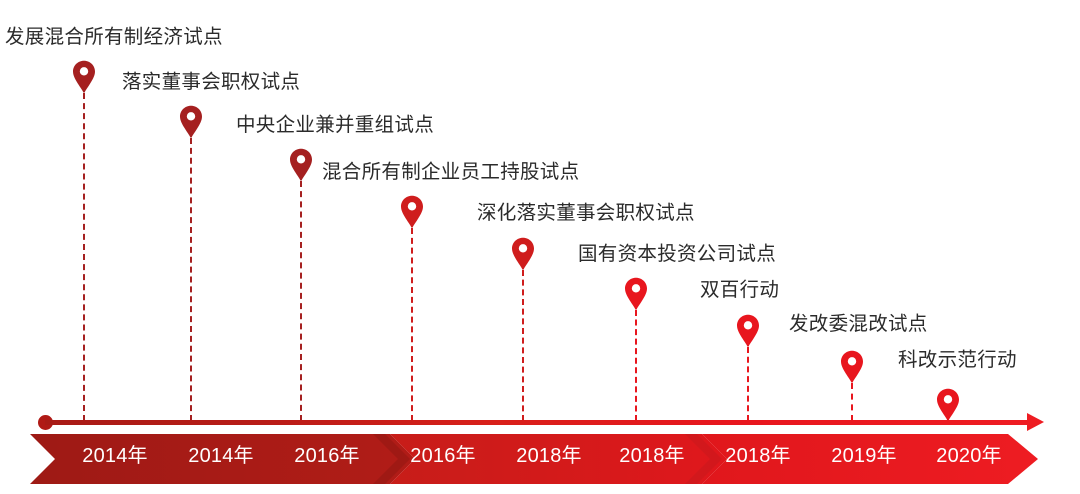 Image resolution: width=1080 pixels, height=494 pixels. I want to click on milestone-label: 科改示范行动, so click(957, 360).